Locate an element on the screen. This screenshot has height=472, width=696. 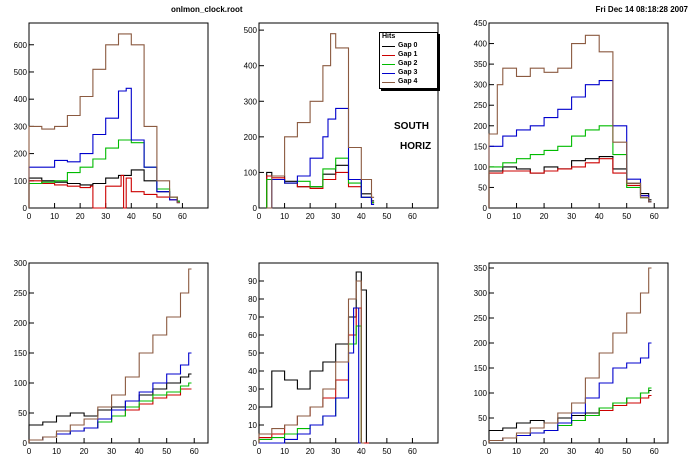
legend-label: Gap 2 is located at coordinates (408, 63).